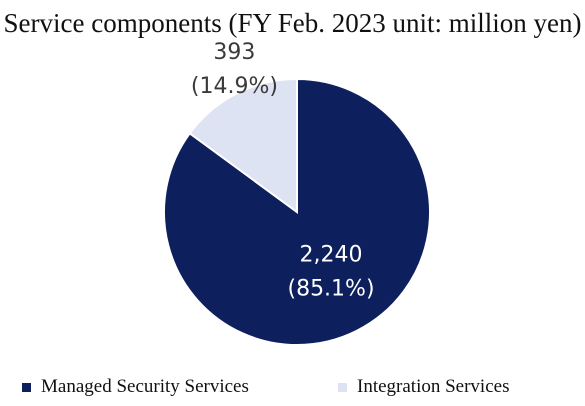  What do you see at coordinates (330, 288) in the screenshot?
I see `slice-percent-label: (85.1%)` at bounding box center [330, 288].